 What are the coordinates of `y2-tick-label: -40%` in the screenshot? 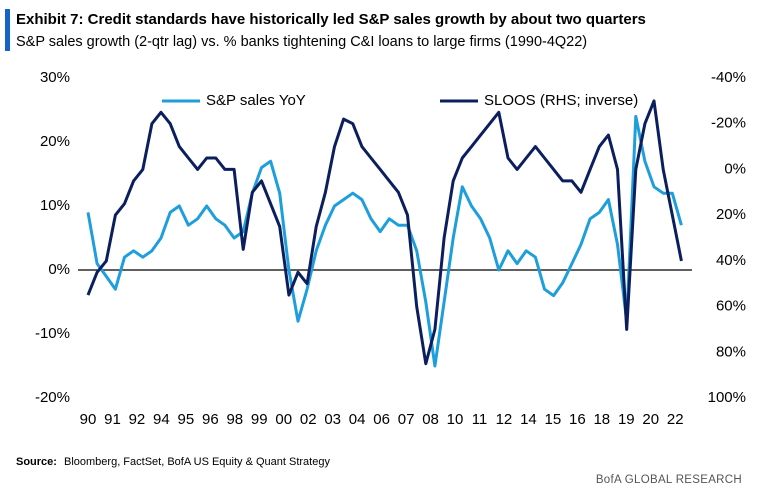 It's located at (728, 77).